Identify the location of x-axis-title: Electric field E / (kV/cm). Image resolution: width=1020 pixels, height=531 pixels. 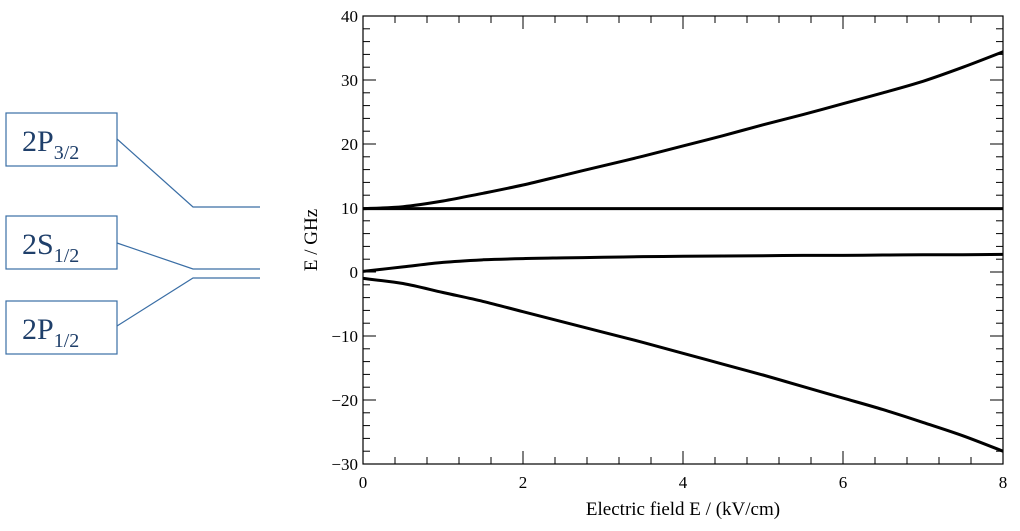
(683, 509).